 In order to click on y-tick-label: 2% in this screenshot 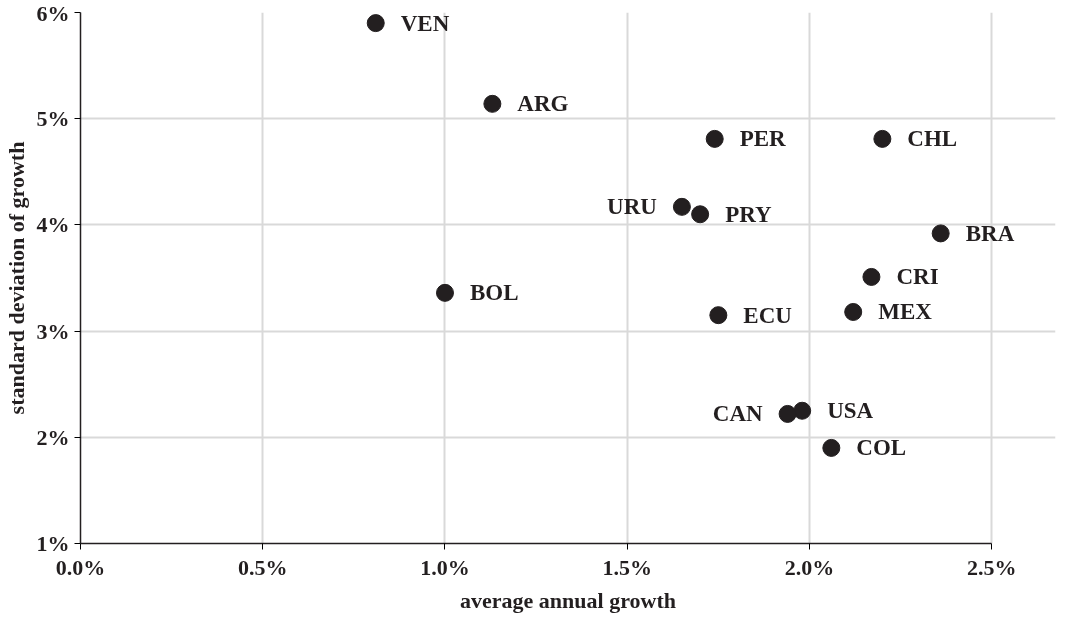, I will do `click(53, 437)`.